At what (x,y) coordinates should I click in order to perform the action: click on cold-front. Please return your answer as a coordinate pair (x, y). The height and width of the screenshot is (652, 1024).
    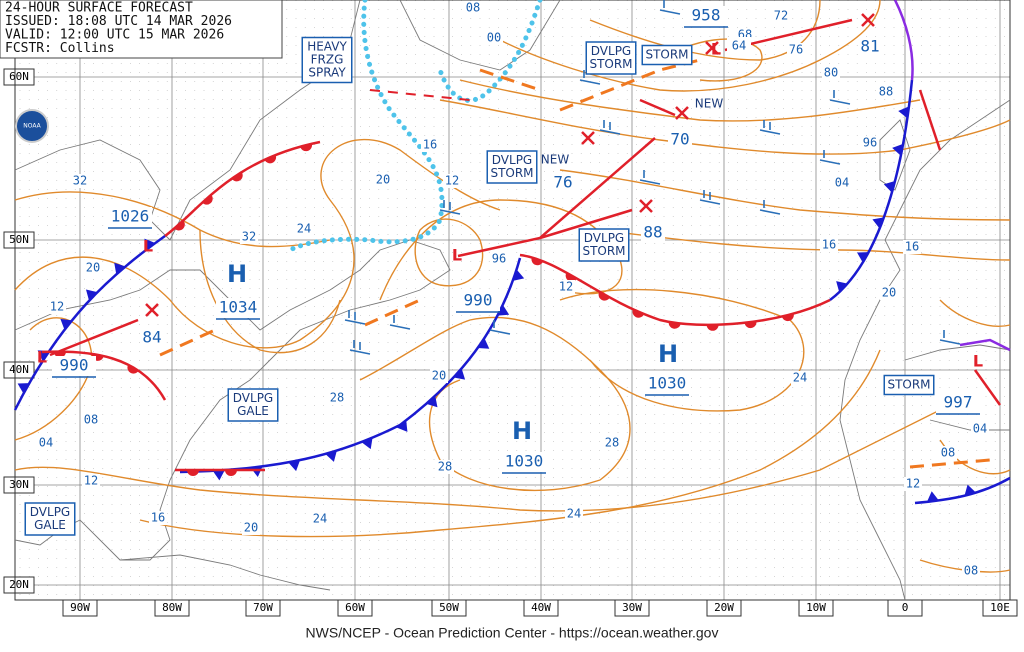
    Looking at the image, I should click on (962, 490).